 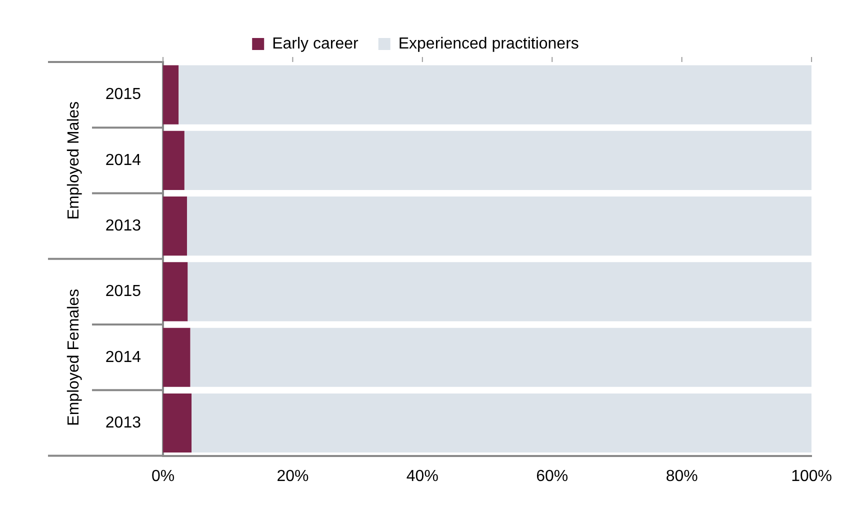 I want to click on x-tick-label: 40%, so click(x=422, y=476).